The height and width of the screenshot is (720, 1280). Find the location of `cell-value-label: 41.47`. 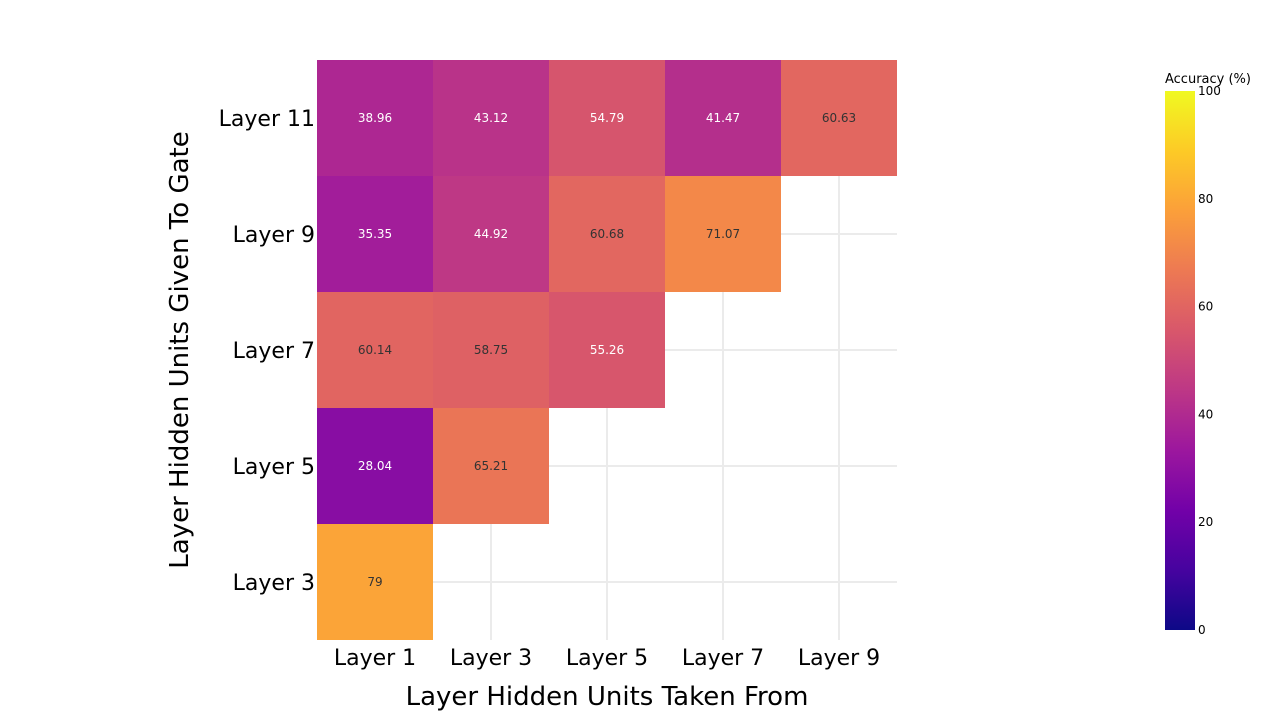

cell-value-label: 41.47 is located at coordinates (723, 118).